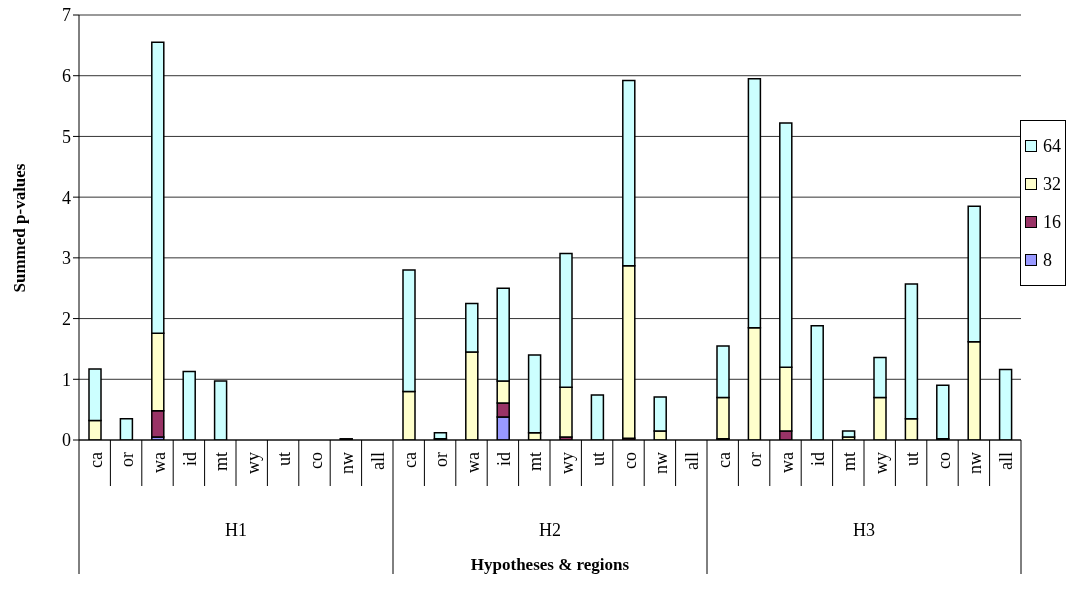  I want to click on y-tick-label: 4, so click(66, 197).